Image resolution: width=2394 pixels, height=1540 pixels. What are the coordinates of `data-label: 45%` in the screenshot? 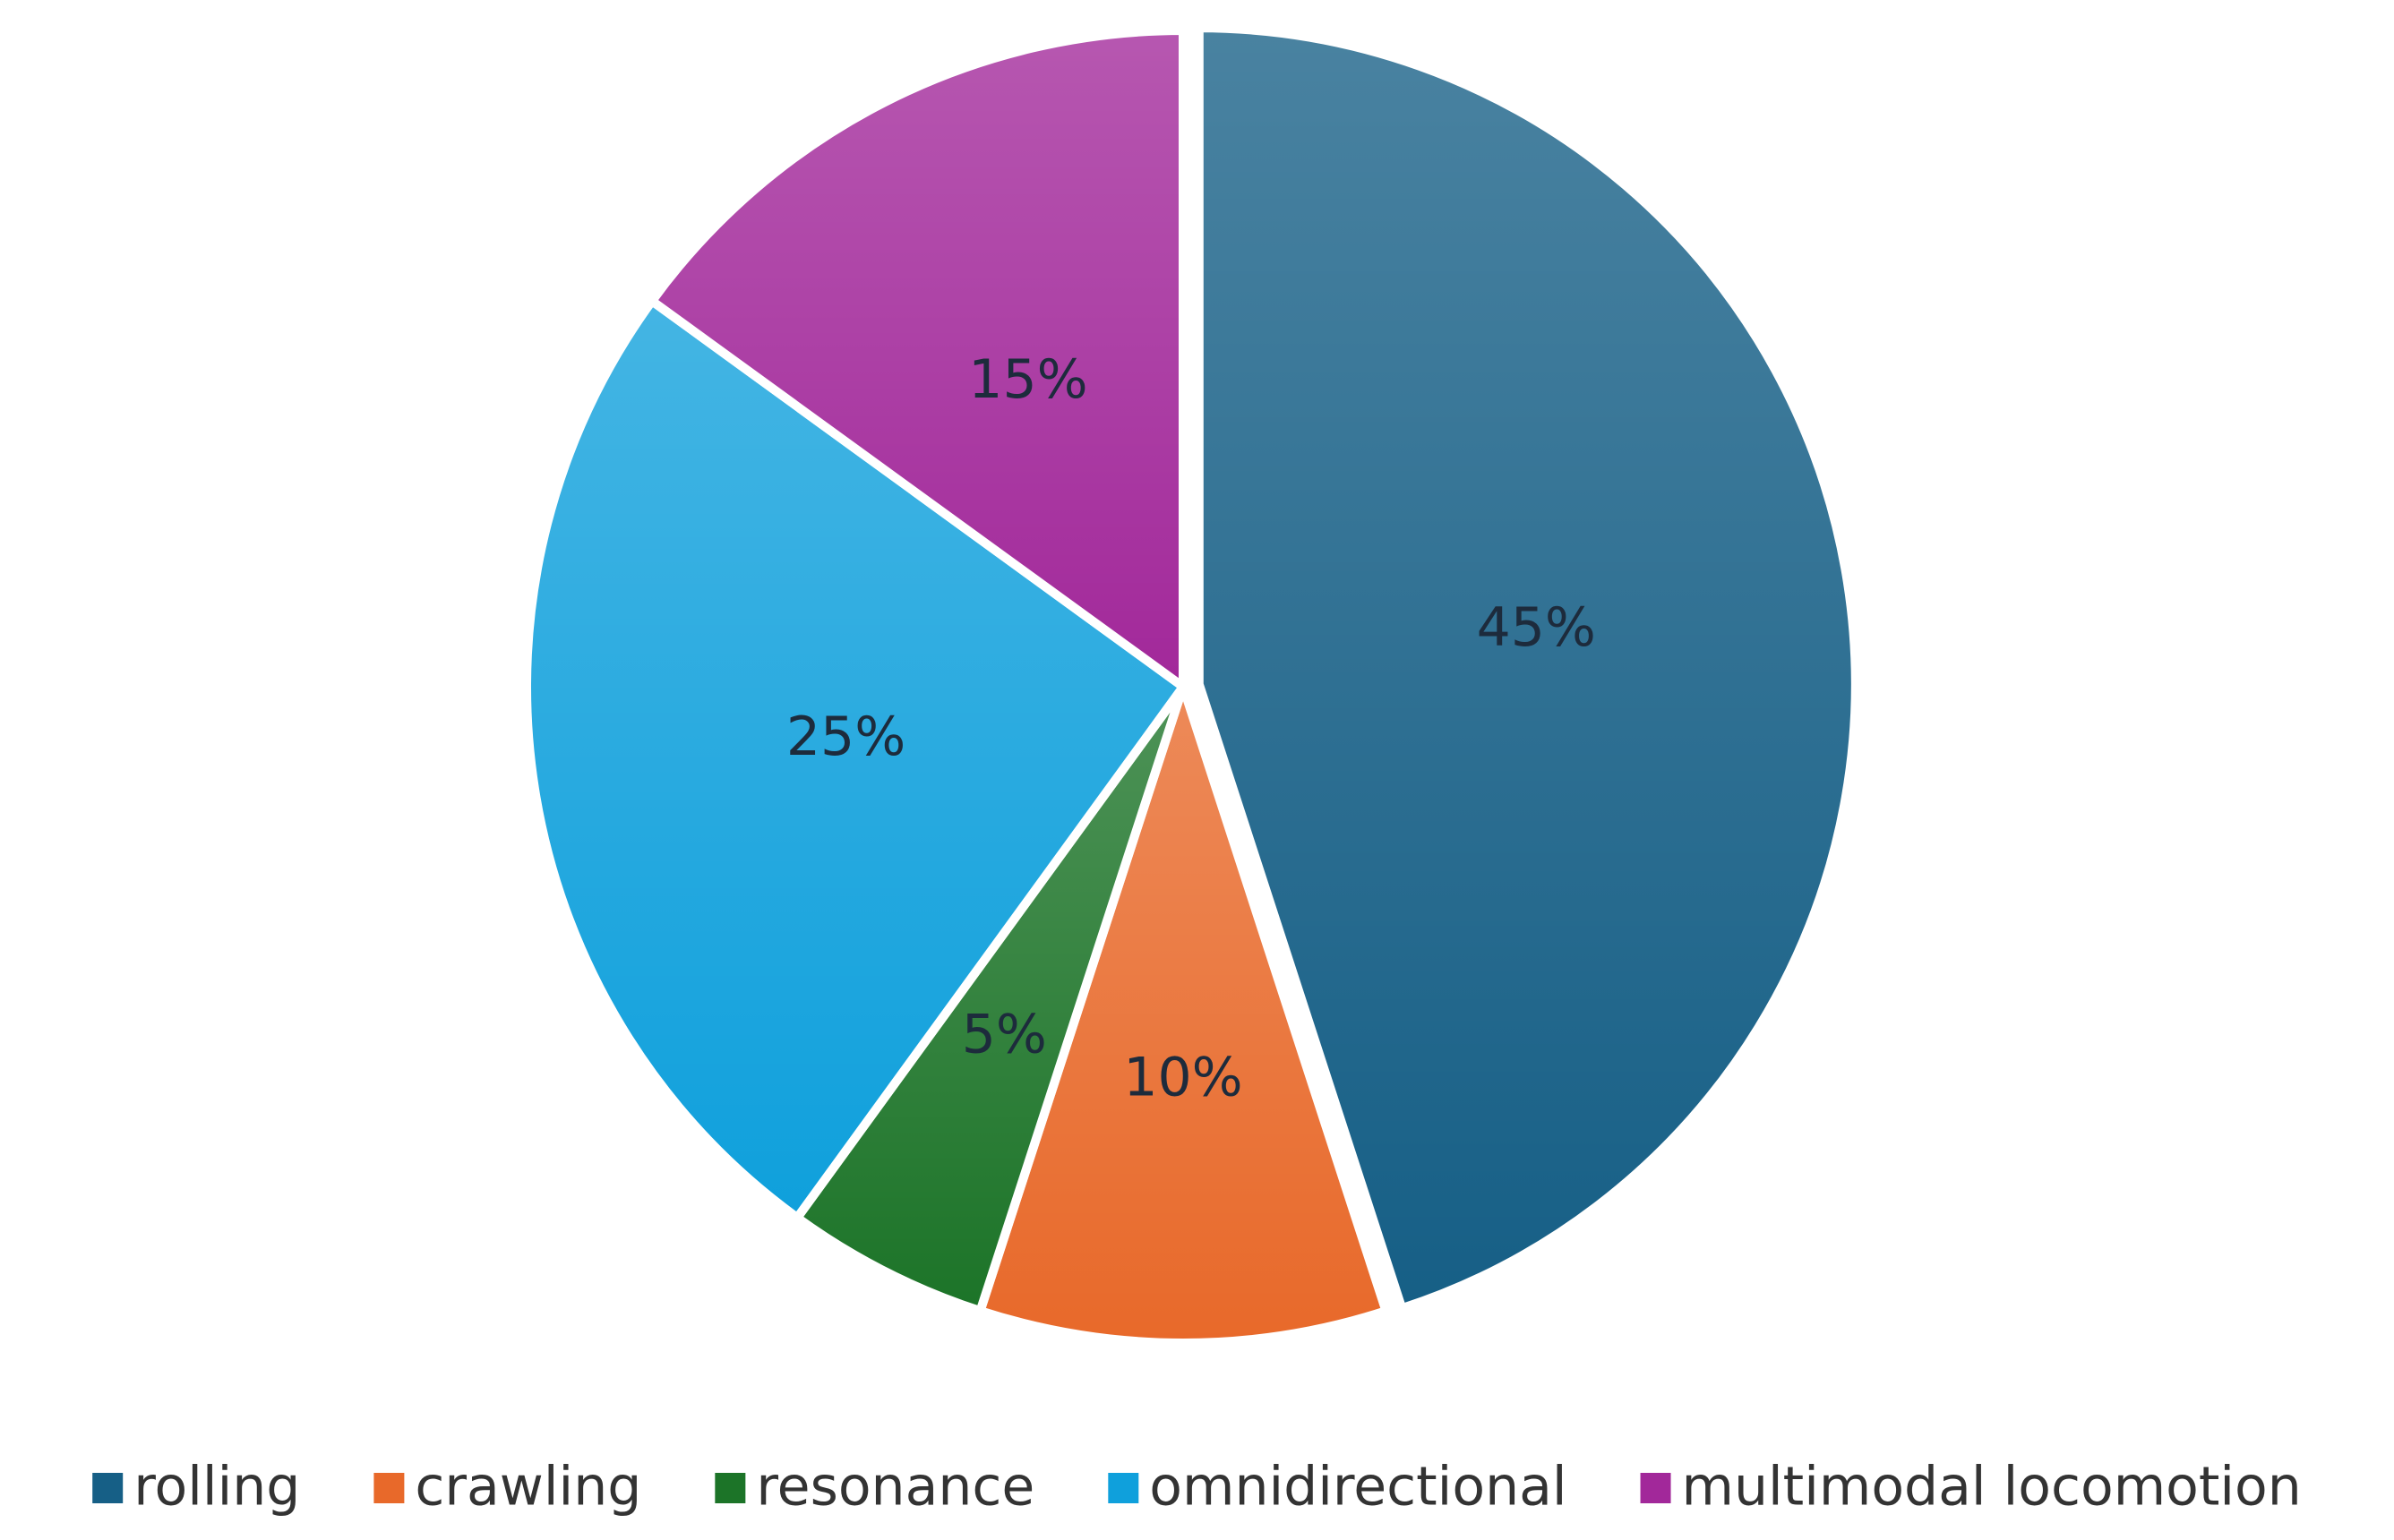 It's located at (1537, 627).